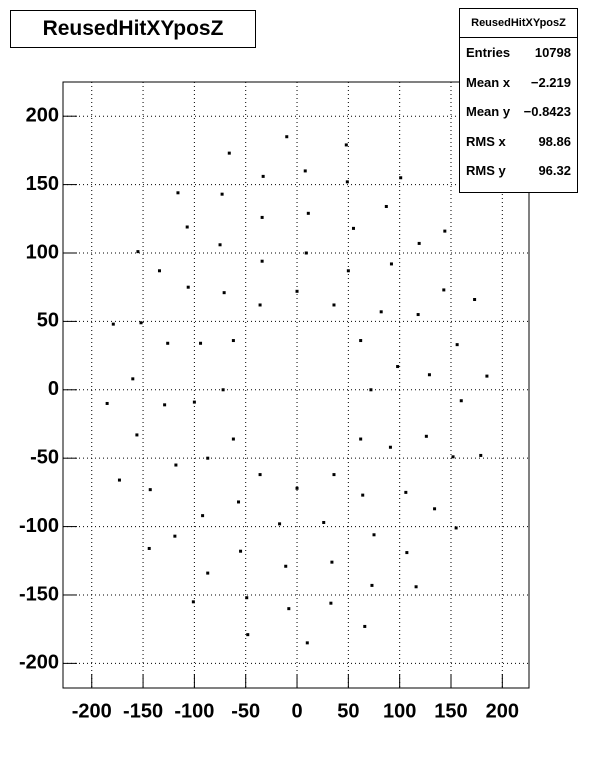 Image resolution: width=596 pixels, height=774 pixels. Describe the element at coordinates (296, 711) in the screenshot. I see `x-tick-label: 0` at that location.